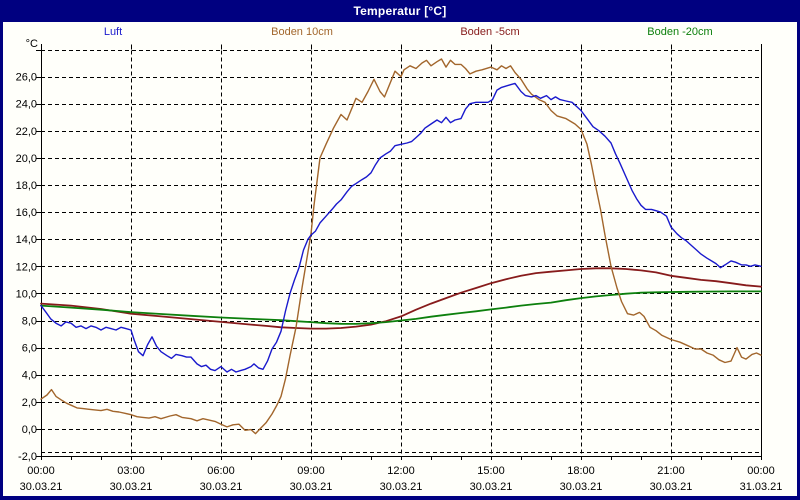 This screenshot has width=800, height=500. I want to click on legend-item-luft: Luft, so click(113, 32).